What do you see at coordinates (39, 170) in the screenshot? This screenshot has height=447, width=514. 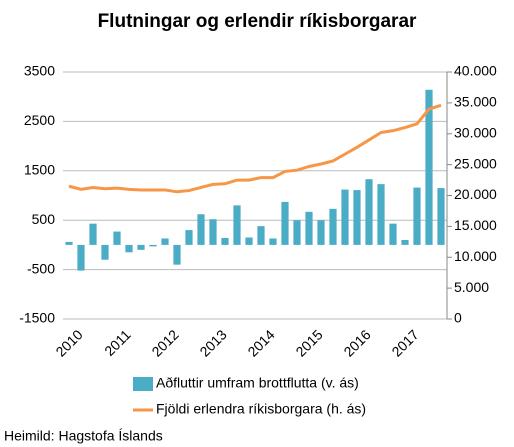 I see `y-tick-label: 1500` at bounding box center [39, 170].